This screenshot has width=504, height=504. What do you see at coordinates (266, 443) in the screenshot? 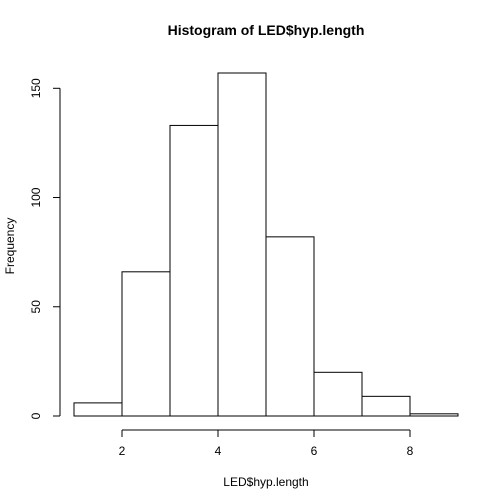
I see `x-axis: 2 4 6 8` at bounding box center [266, 443].